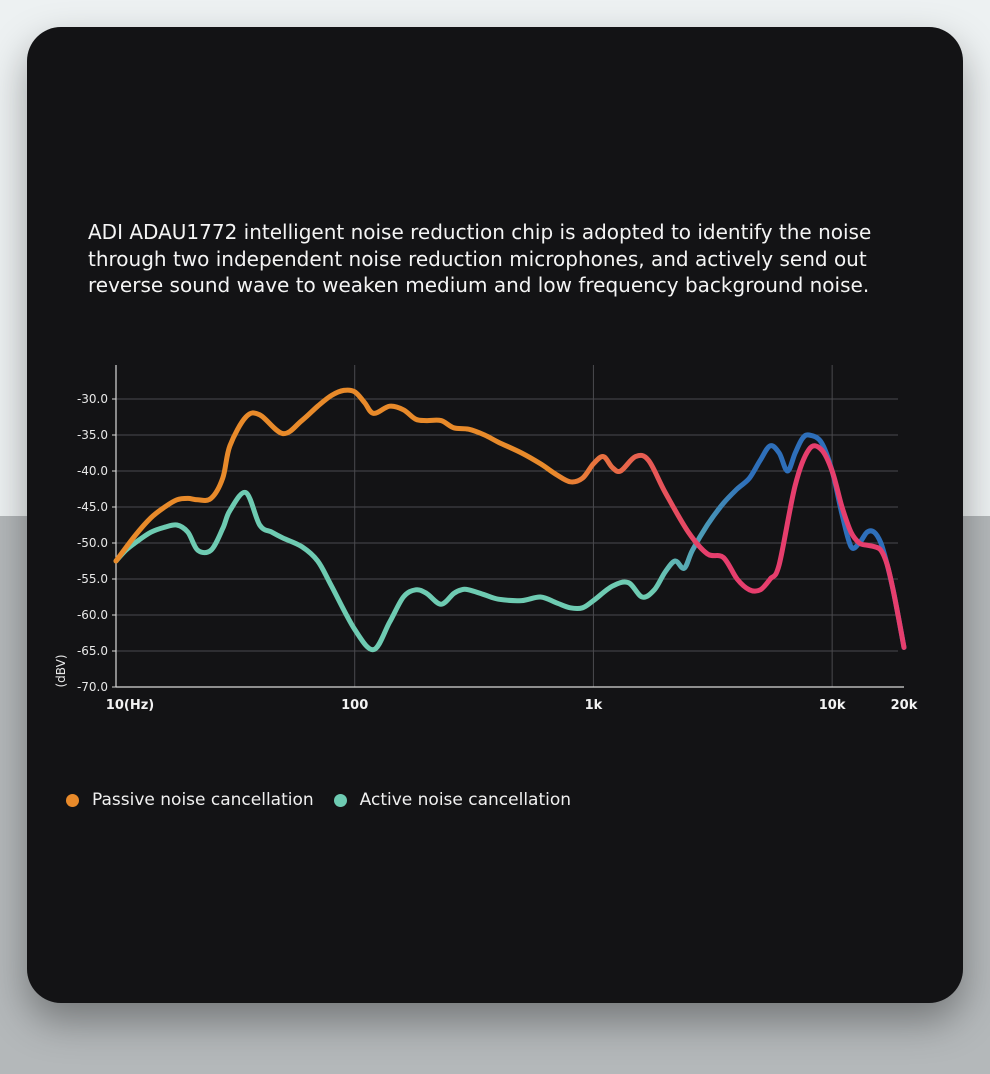  I want to click on legend-label-passive: Passive noise cancellation, so click(203, 800).